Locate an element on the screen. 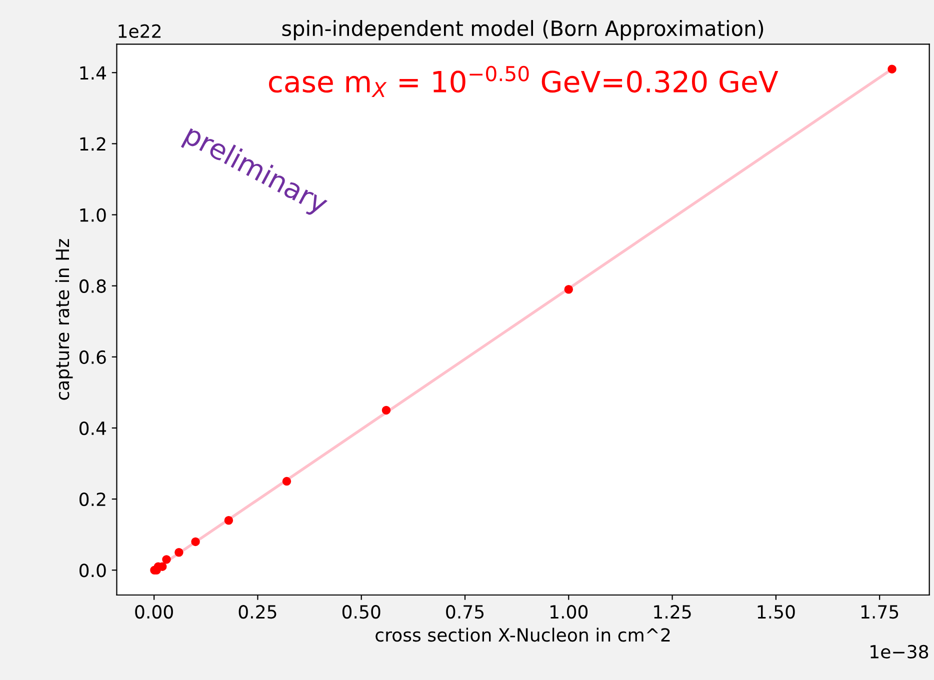 The width and height of the screenshot is (934, 680). x-tick-label: 1.00 is located at coordinates (569, 612).